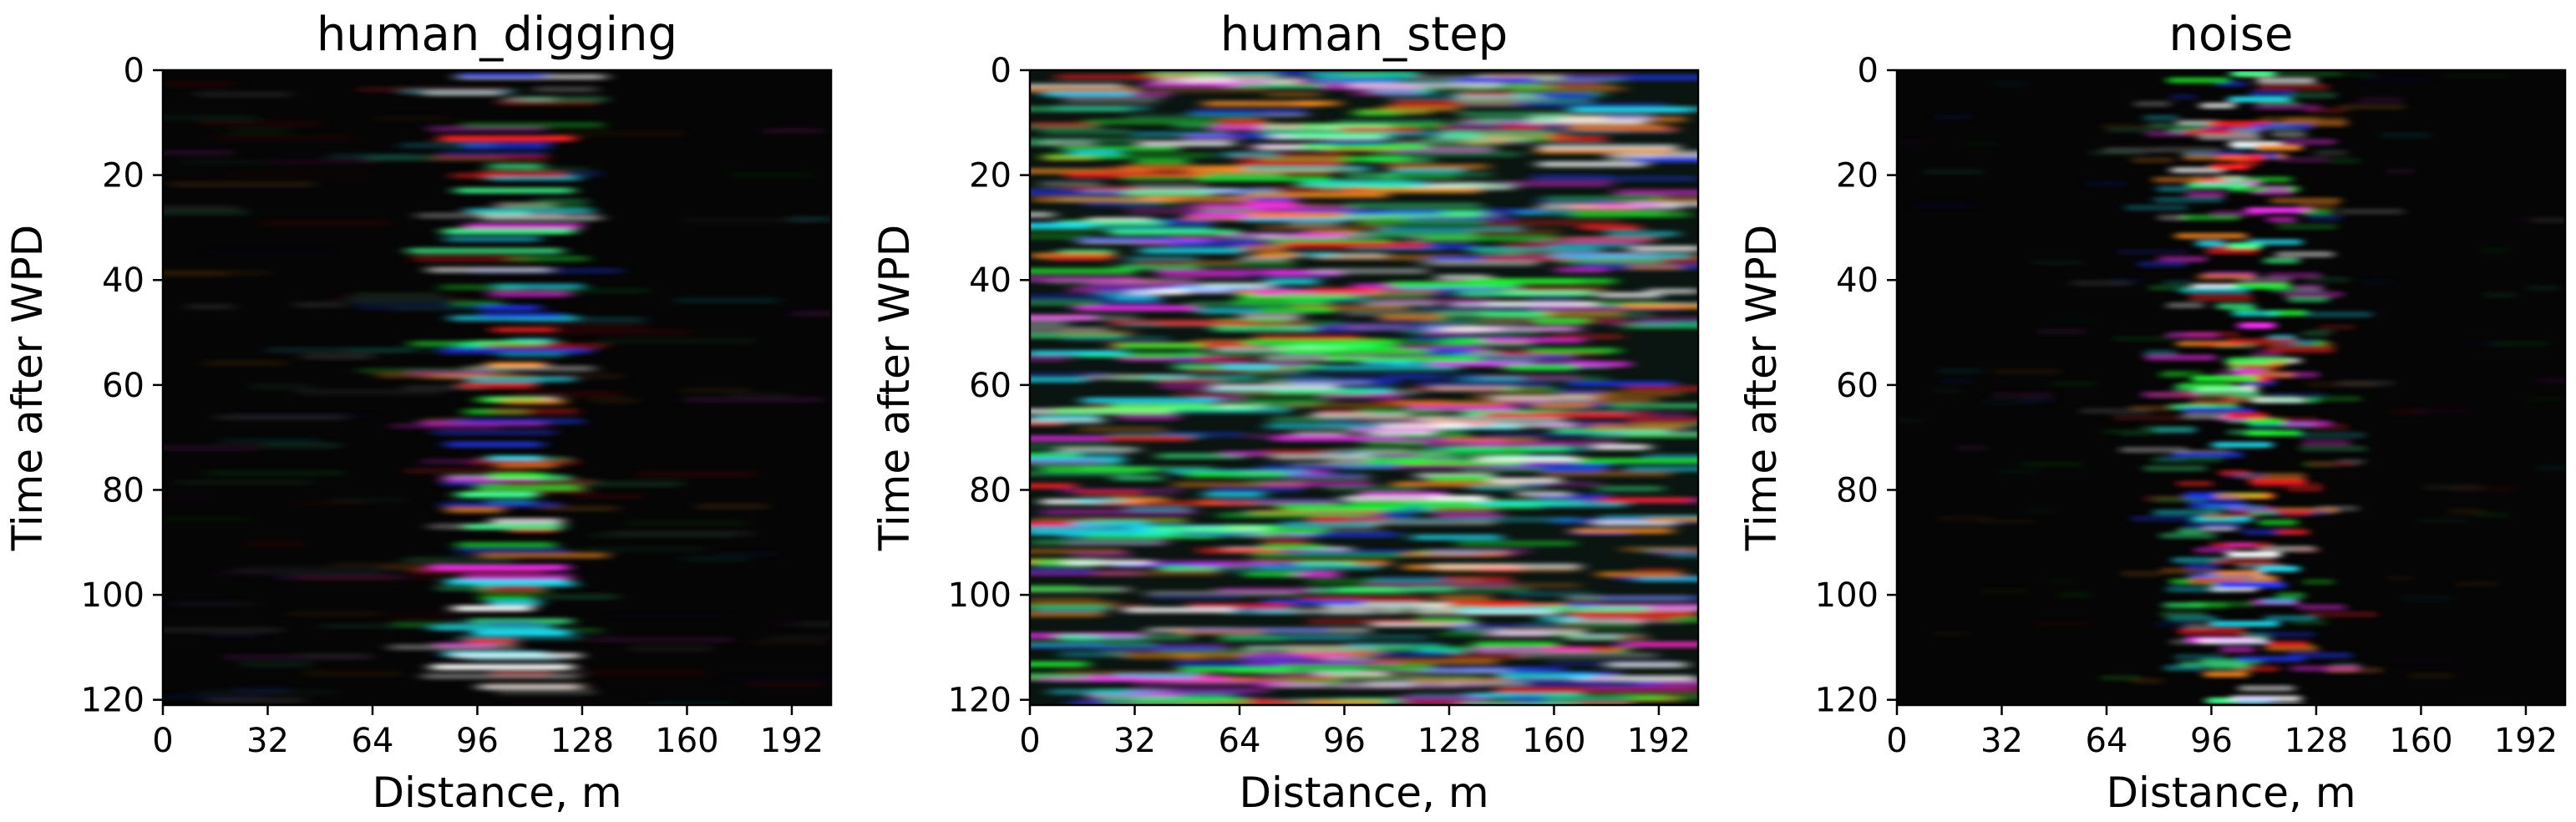 This screenshot has width=2576, height=822. What do you see at coordinates (2526, 741) in the screenshot?
I see `x-tick-label: 192` at bounding box center [2526, 741].